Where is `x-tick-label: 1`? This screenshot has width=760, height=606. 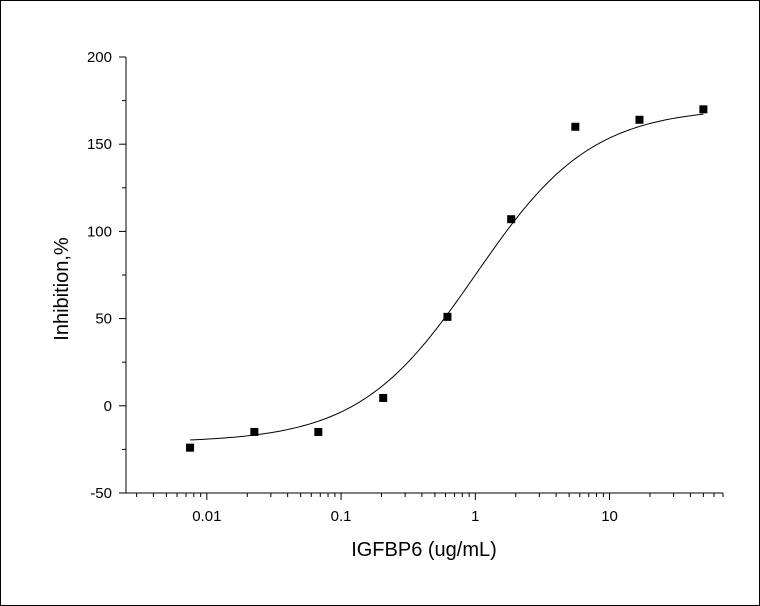 x-tick-label: 1 is located at coordinates (475, 516).